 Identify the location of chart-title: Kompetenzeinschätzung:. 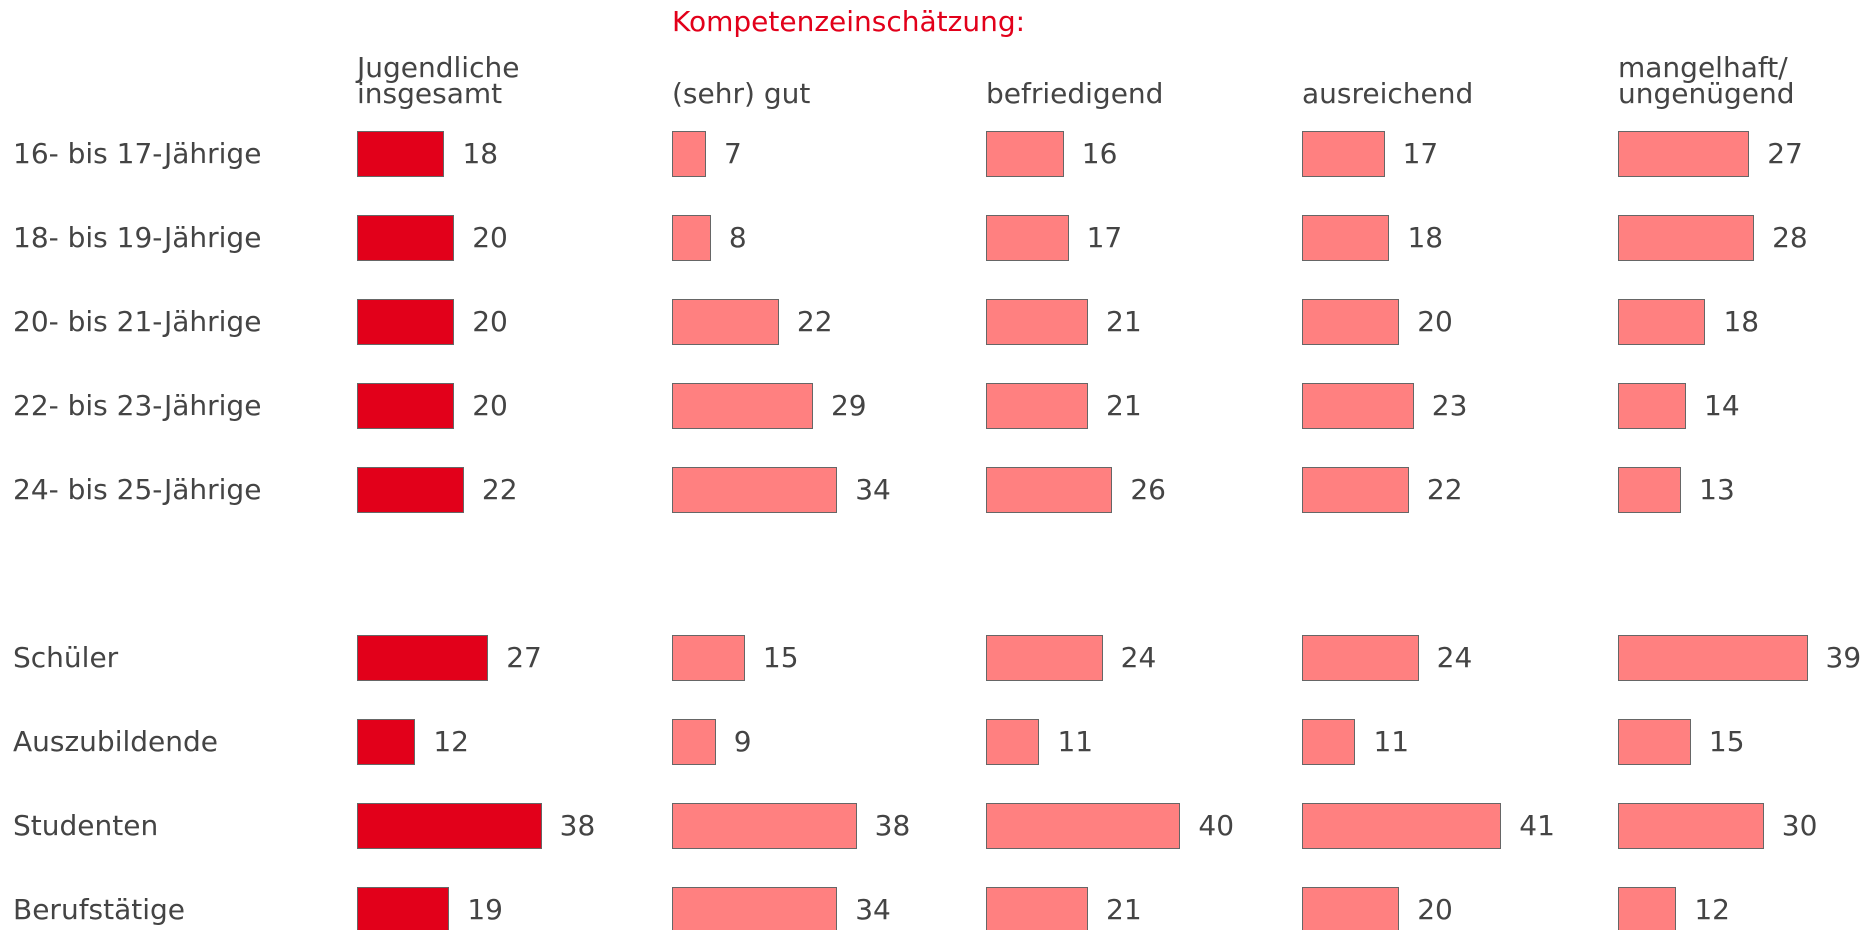
(849, 21).